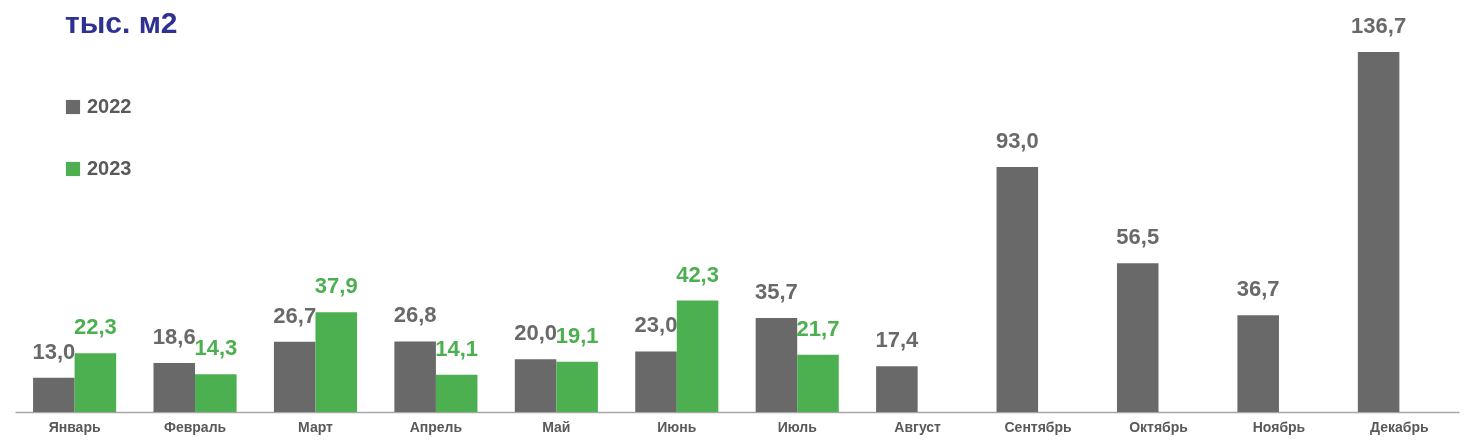 This screenshot has height=446, width=1474. Describe the element at coordinates (797, 426) in the screenshot. I see `x-tick-label: Июль` at that location.